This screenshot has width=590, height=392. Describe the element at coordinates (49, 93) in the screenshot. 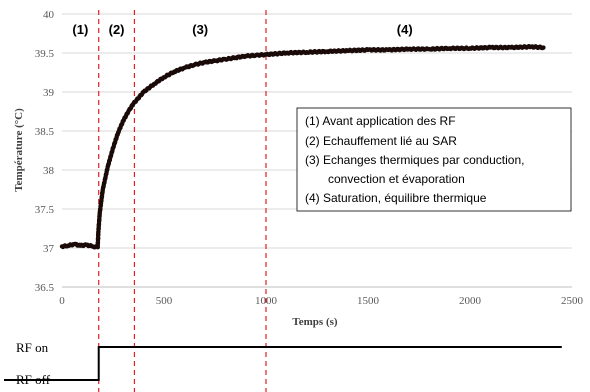

I see `y-tick-label: 39` at that location.